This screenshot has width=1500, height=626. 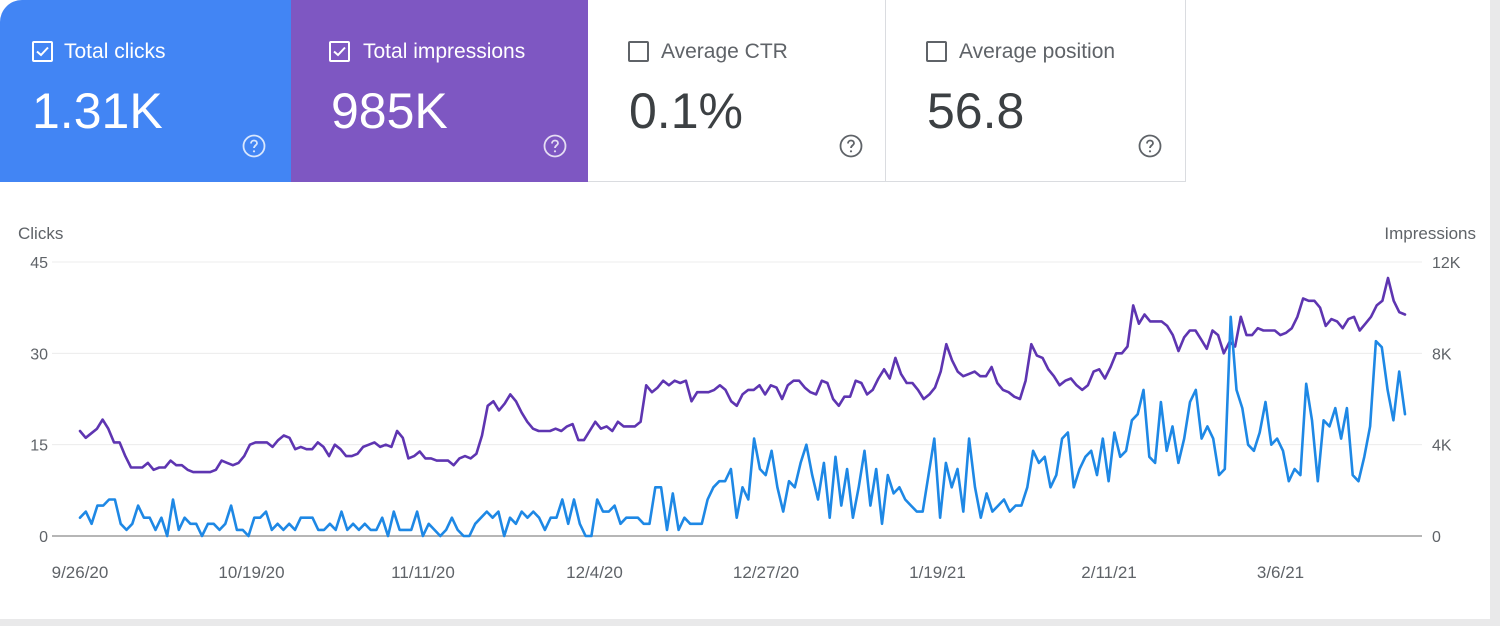 I want to click on y-axis-title-left: Clicks, so click(x=40, y=233).